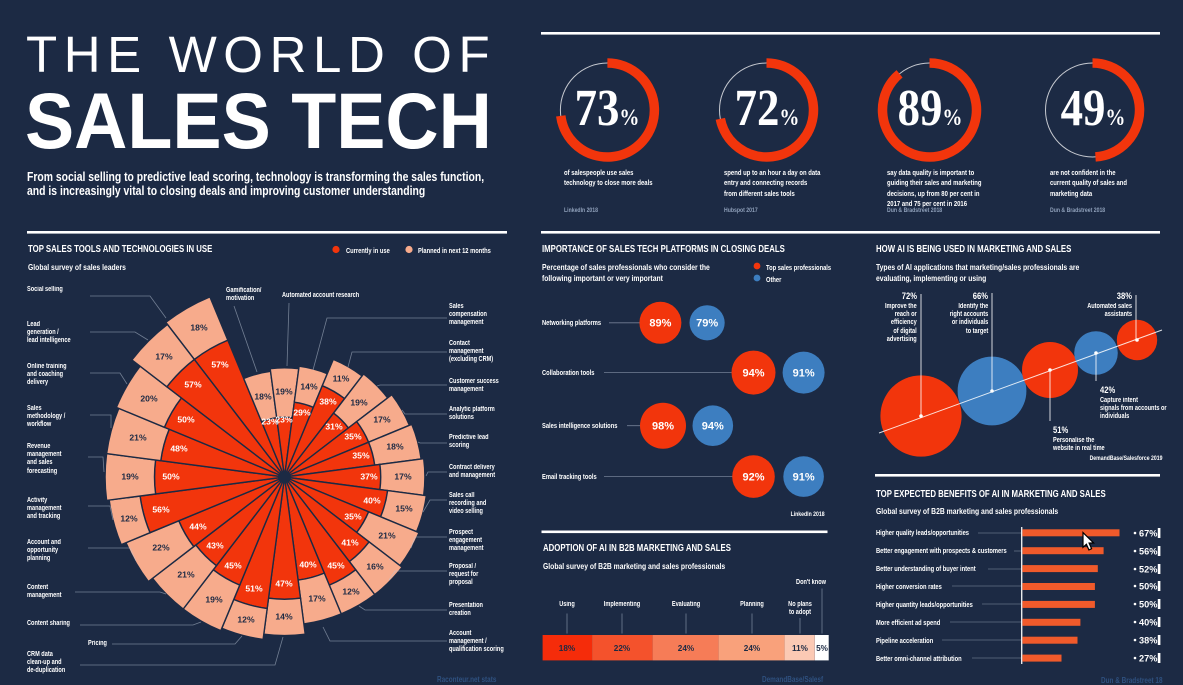  Describe the element at coordinates (753, 478) in the screenshot. I see `svg-text: 92%` at that location.